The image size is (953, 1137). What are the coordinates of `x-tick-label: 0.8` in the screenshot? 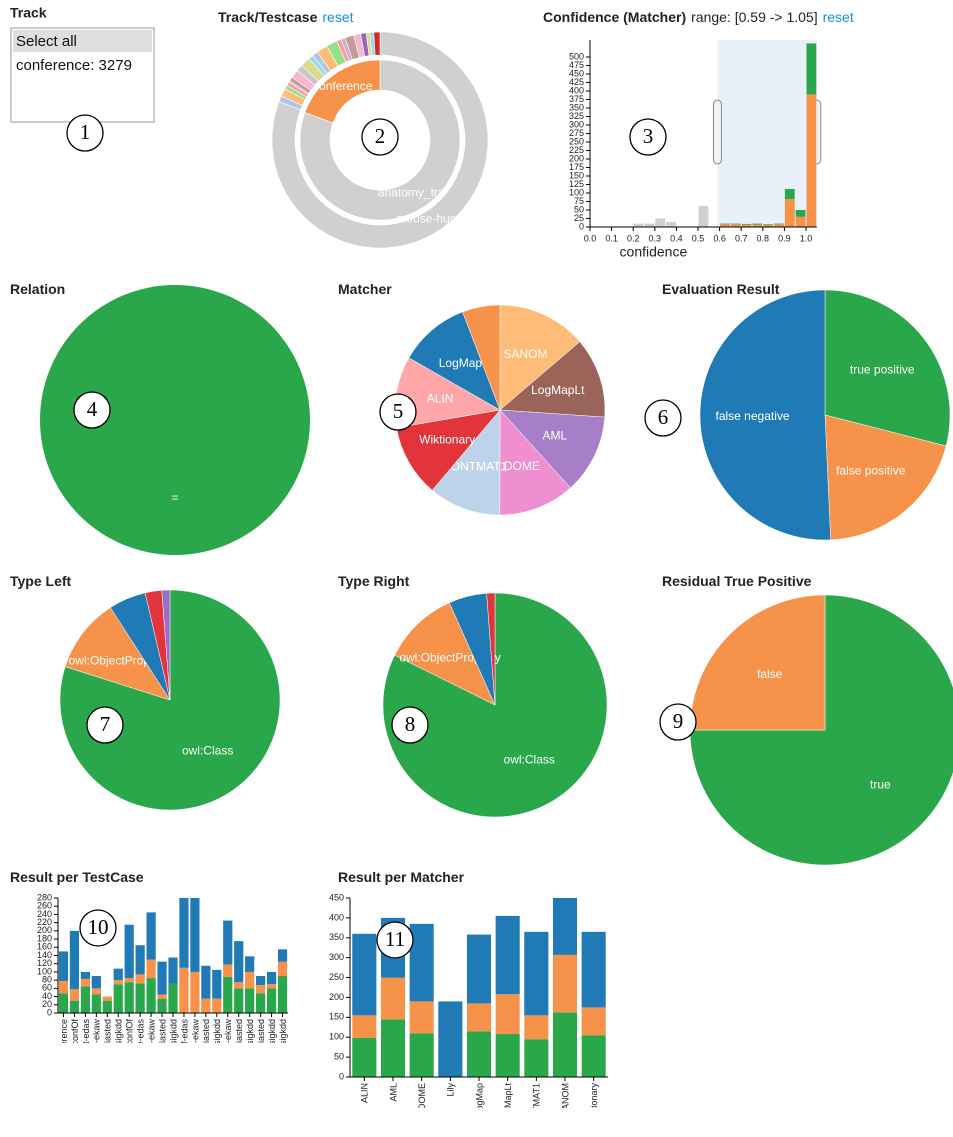 It's located at (763, 238).